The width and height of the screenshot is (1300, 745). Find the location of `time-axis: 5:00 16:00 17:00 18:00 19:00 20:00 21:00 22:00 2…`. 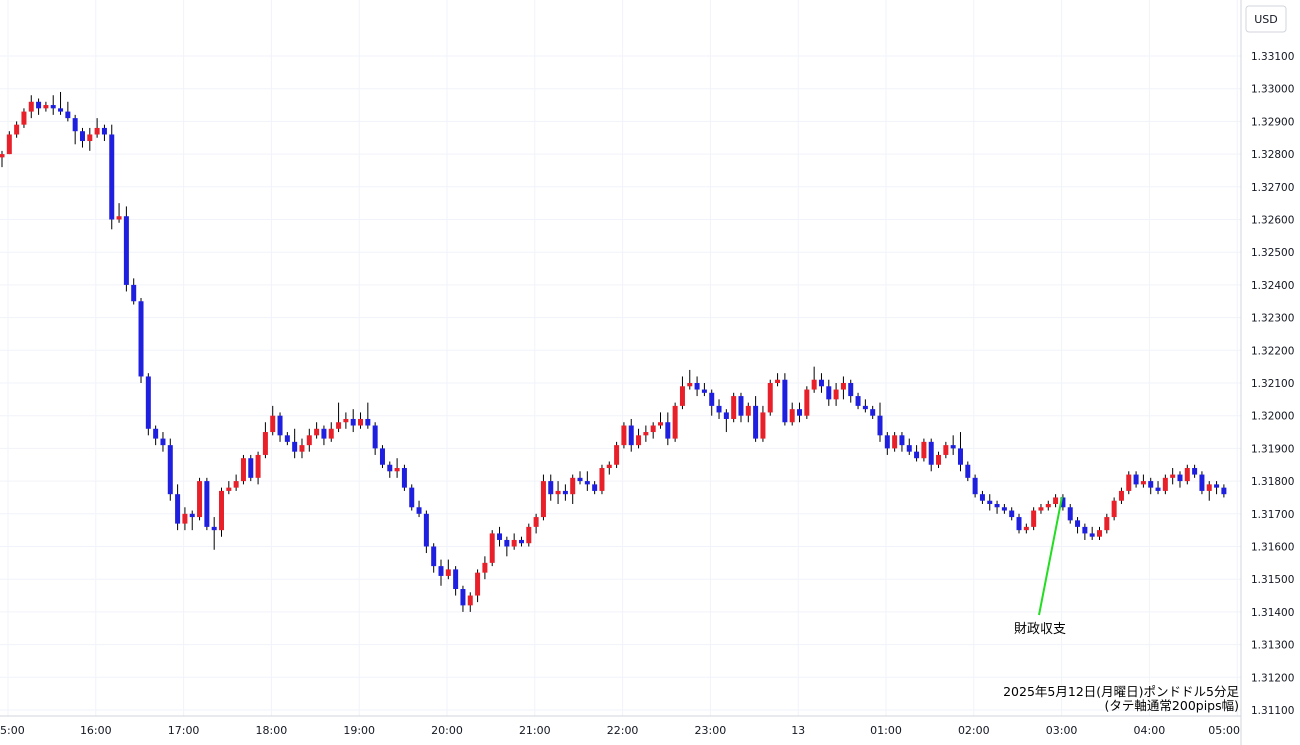

time-axis: 5:00 16:00 17:00 18:00 19:00 20:00 21:00 22:00 2… is located at coordinates (620, 730).